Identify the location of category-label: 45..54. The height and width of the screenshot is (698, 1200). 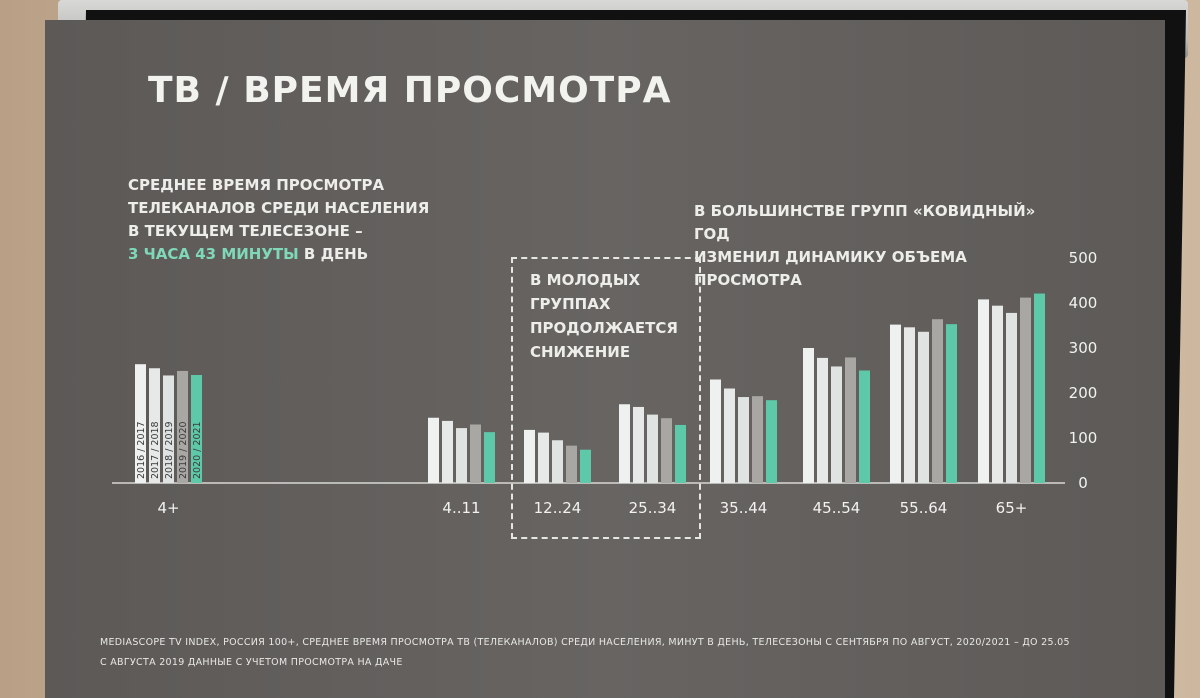
(837, 508).